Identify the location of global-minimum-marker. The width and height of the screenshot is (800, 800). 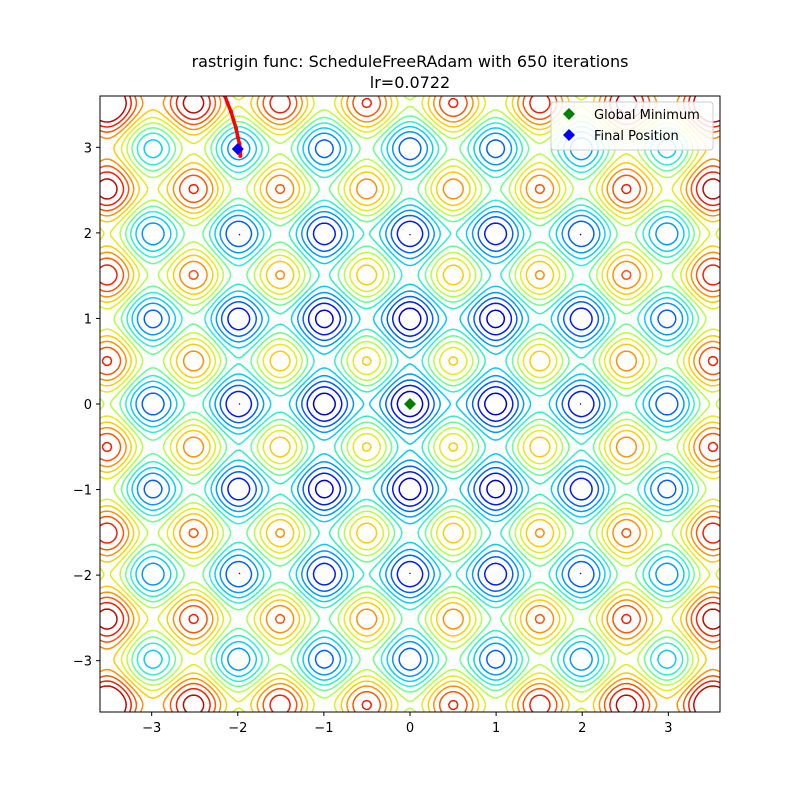
(410, 404).